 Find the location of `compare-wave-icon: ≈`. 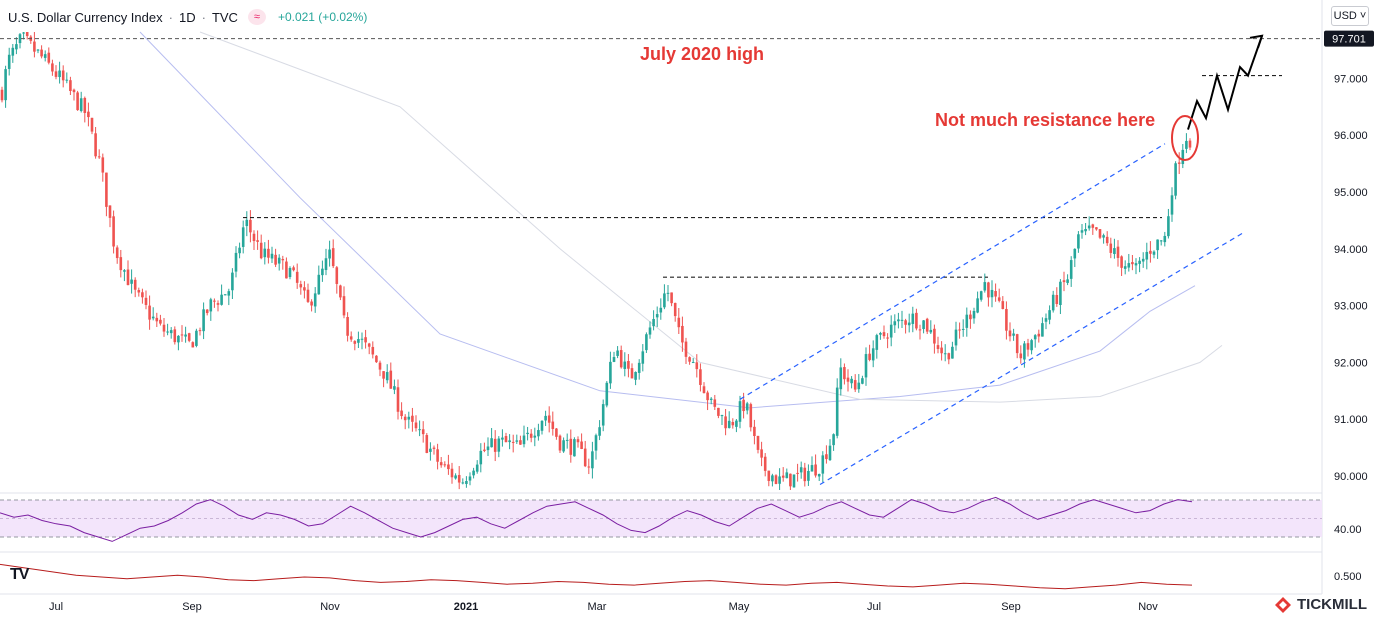

compare-wave-icon: ≈ is located at coordinates (256, 17).